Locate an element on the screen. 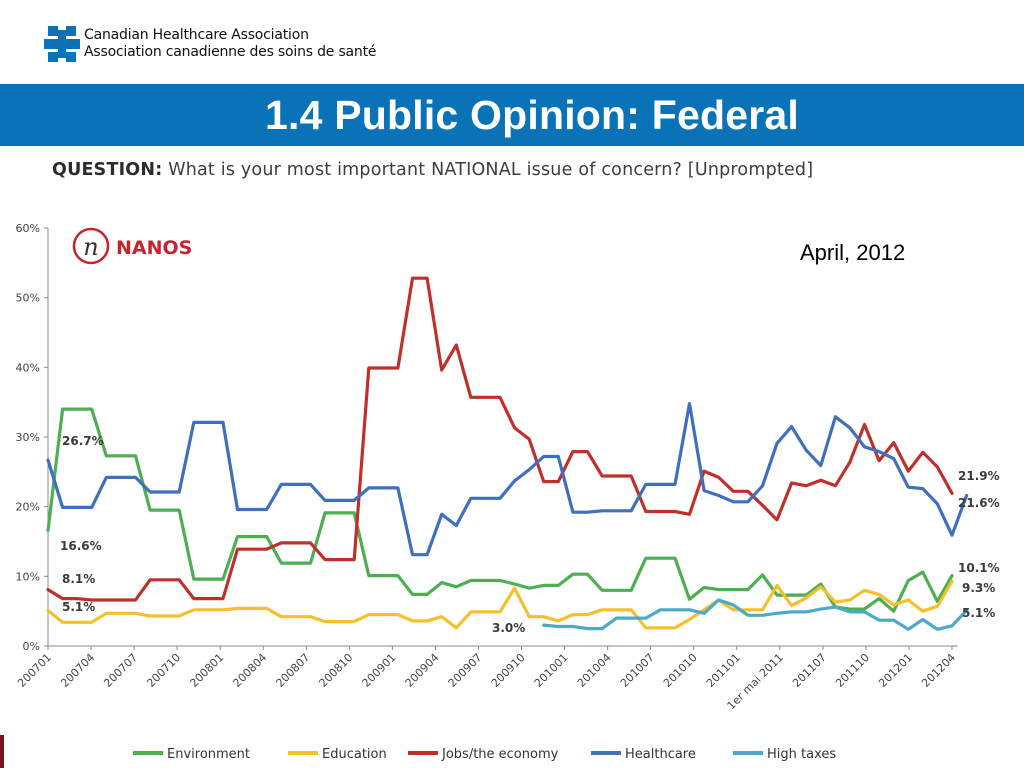 The height and width of the screenshot is (768, 1024). x-tick-label: 200810 is located at coordinates (336, 670).